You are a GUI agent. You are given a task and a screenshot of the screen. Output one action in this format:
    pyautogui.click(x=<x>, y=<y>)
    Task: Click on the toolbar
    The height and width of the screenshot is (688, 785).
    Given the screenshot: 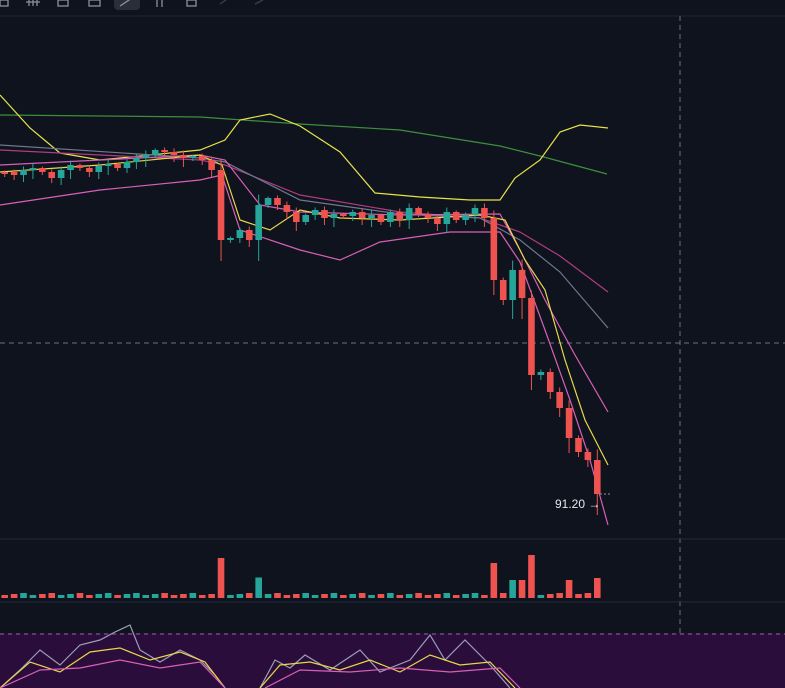 What is the action you would take?
    pyautogui.click(x=132, y=5)
    